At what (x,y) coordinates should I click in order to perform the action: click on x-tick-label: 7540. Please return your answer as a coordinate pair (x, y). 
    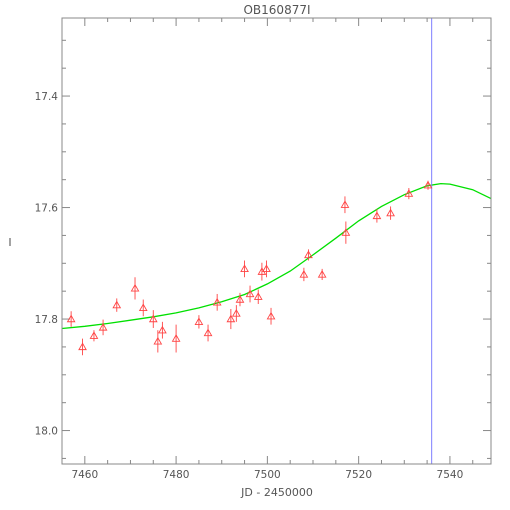
    Looking at the image, I should click on (450, 475).